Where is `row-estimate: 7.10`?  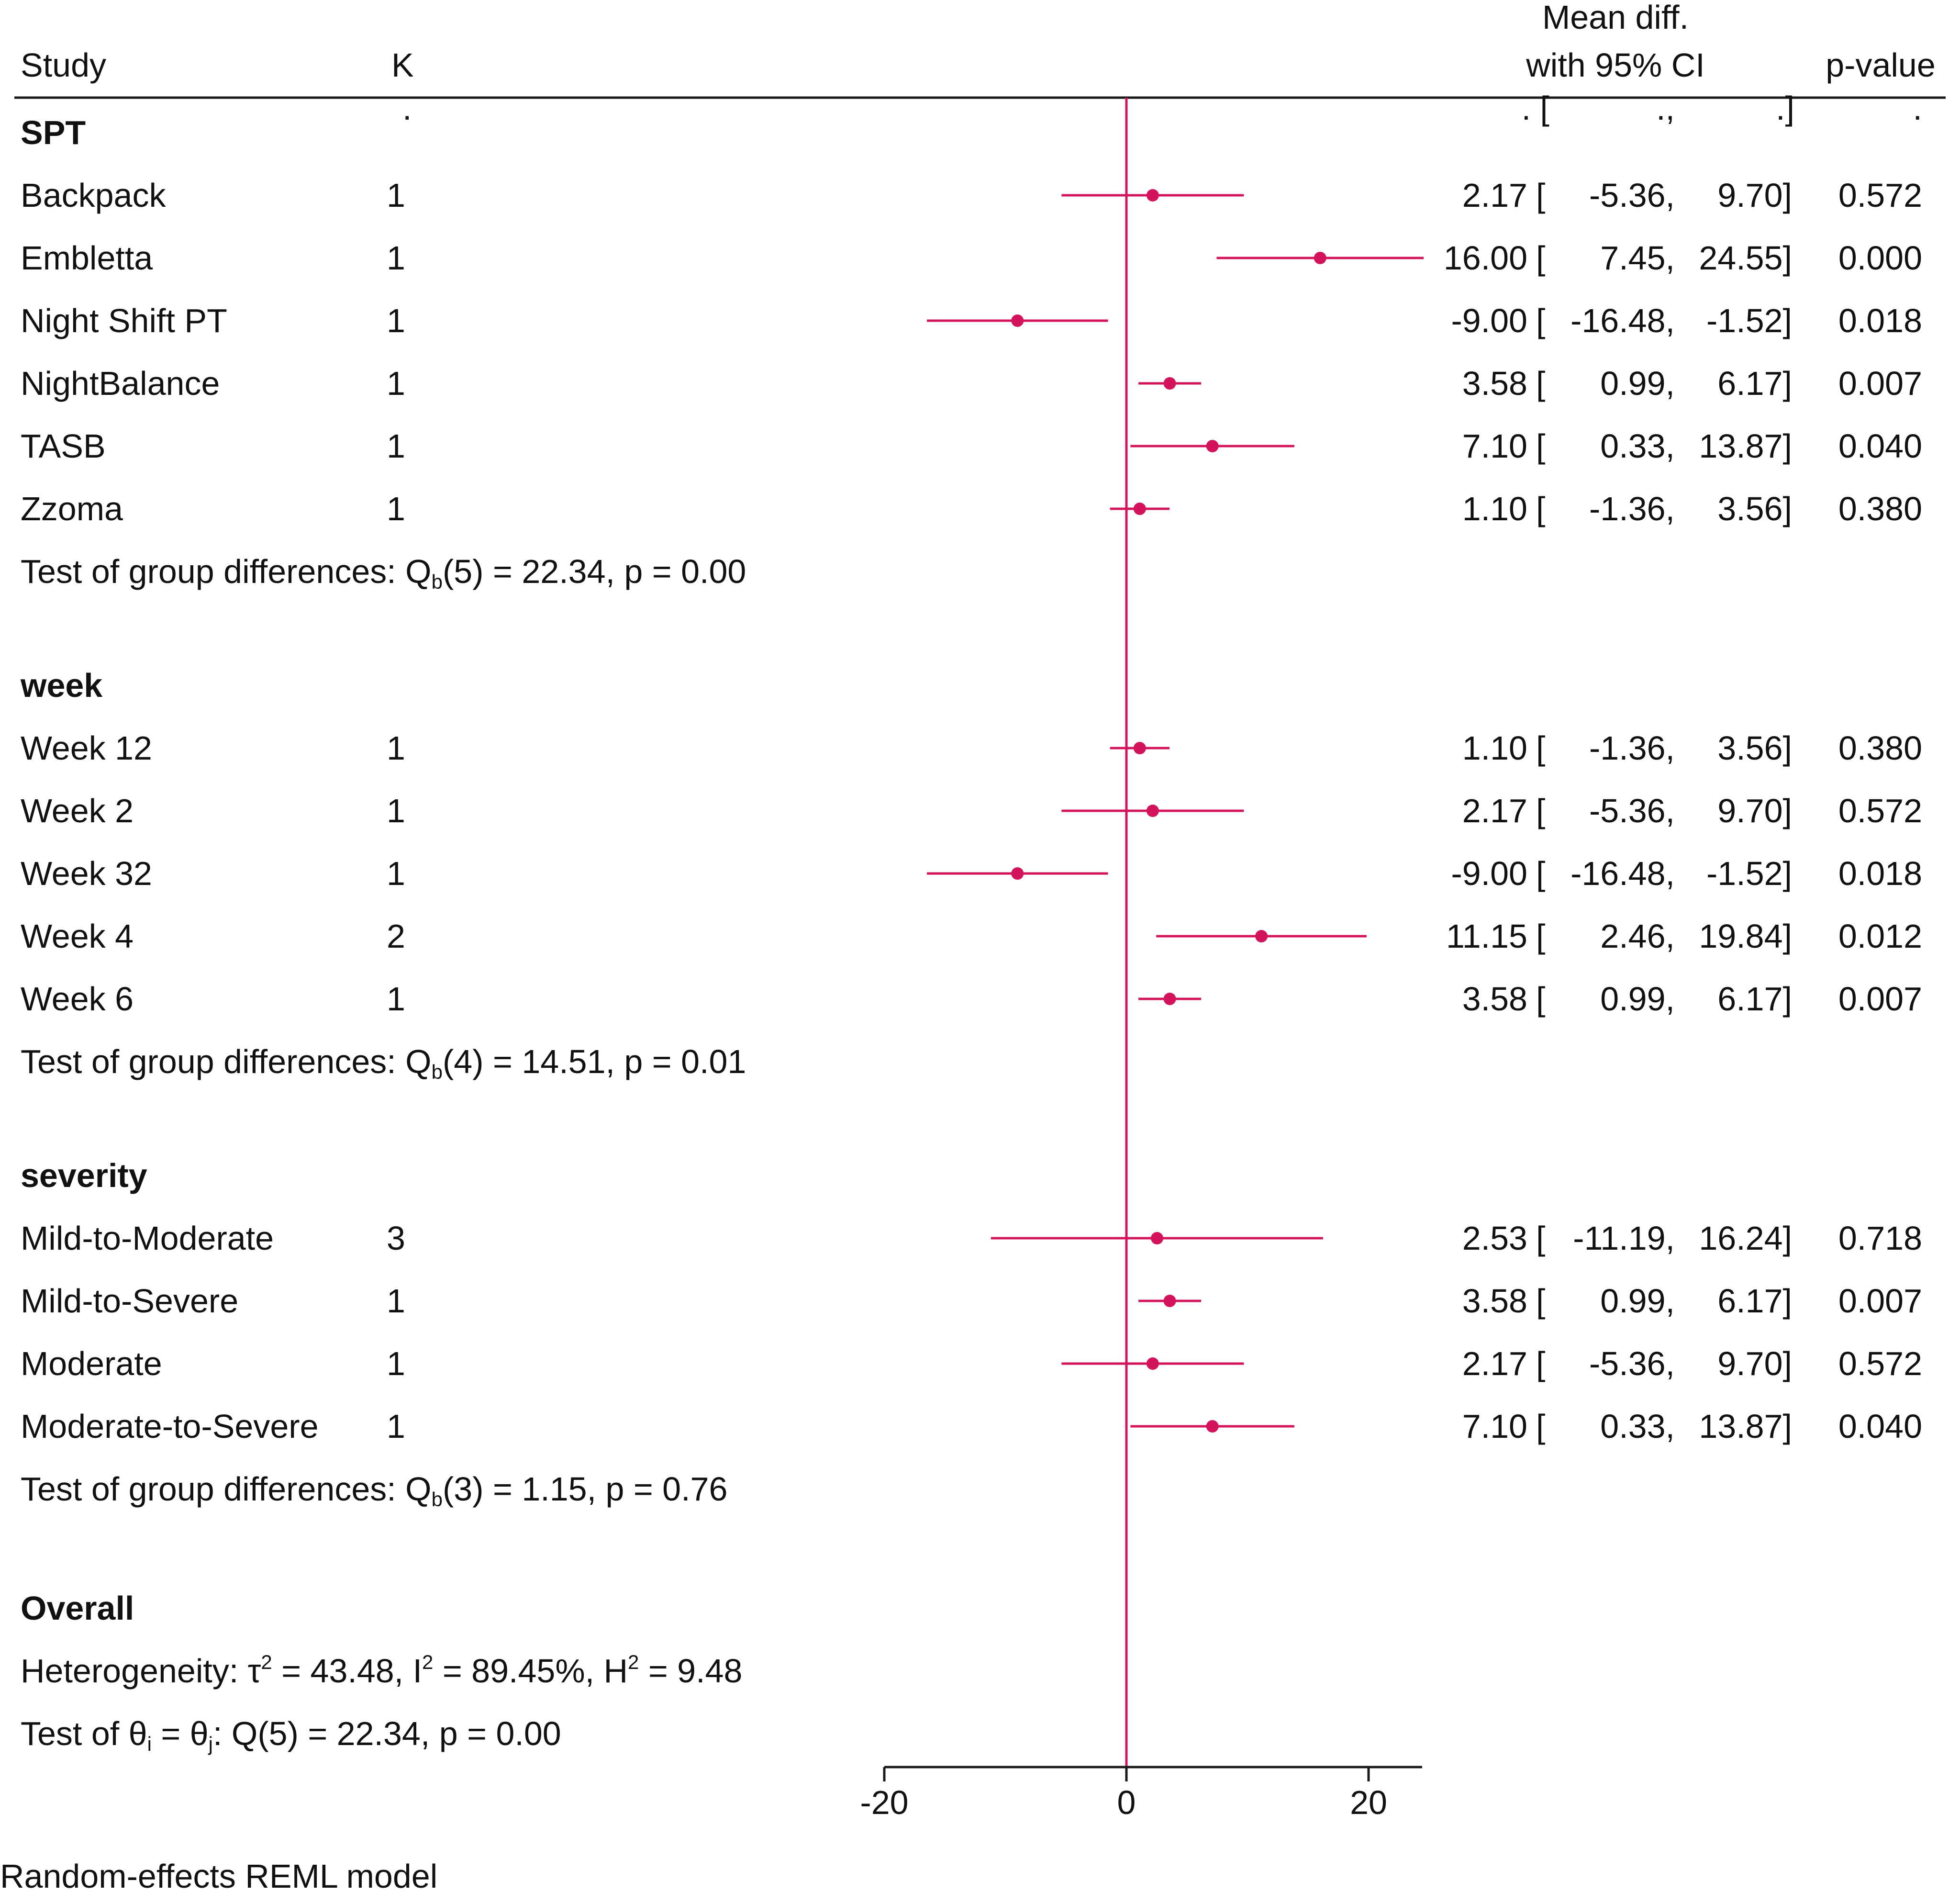
row-estimate: 7.10 is located at coordinates (1495, 1426).